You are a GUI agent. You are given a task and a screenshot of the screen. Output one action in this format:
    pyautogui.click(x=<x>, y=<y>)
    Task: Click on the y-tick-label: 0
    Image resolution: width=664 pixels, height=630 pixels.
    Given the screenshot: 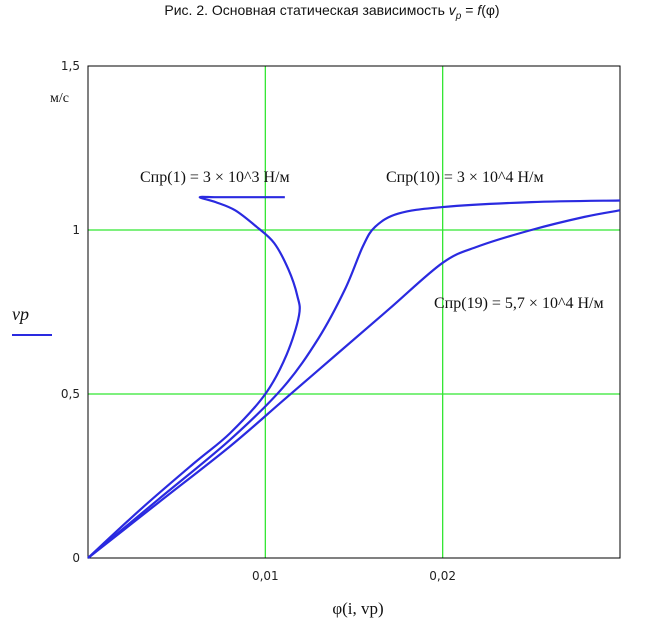 What is the action you would take?
    pyautogui.click(x=76, y=558)
    